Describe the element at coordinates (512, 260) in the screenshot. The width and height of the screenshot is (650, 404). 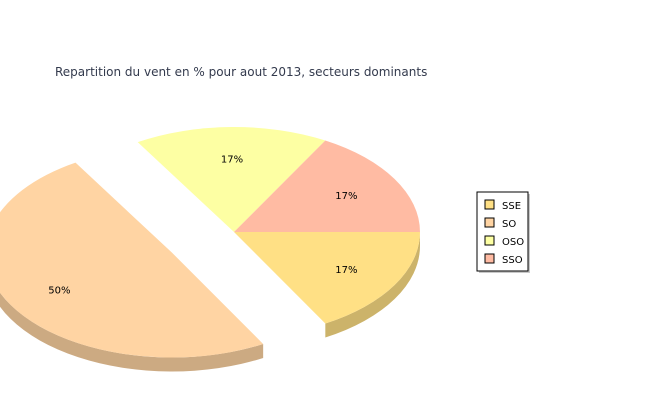
I see `legend-label-sso: SSO` at that location.